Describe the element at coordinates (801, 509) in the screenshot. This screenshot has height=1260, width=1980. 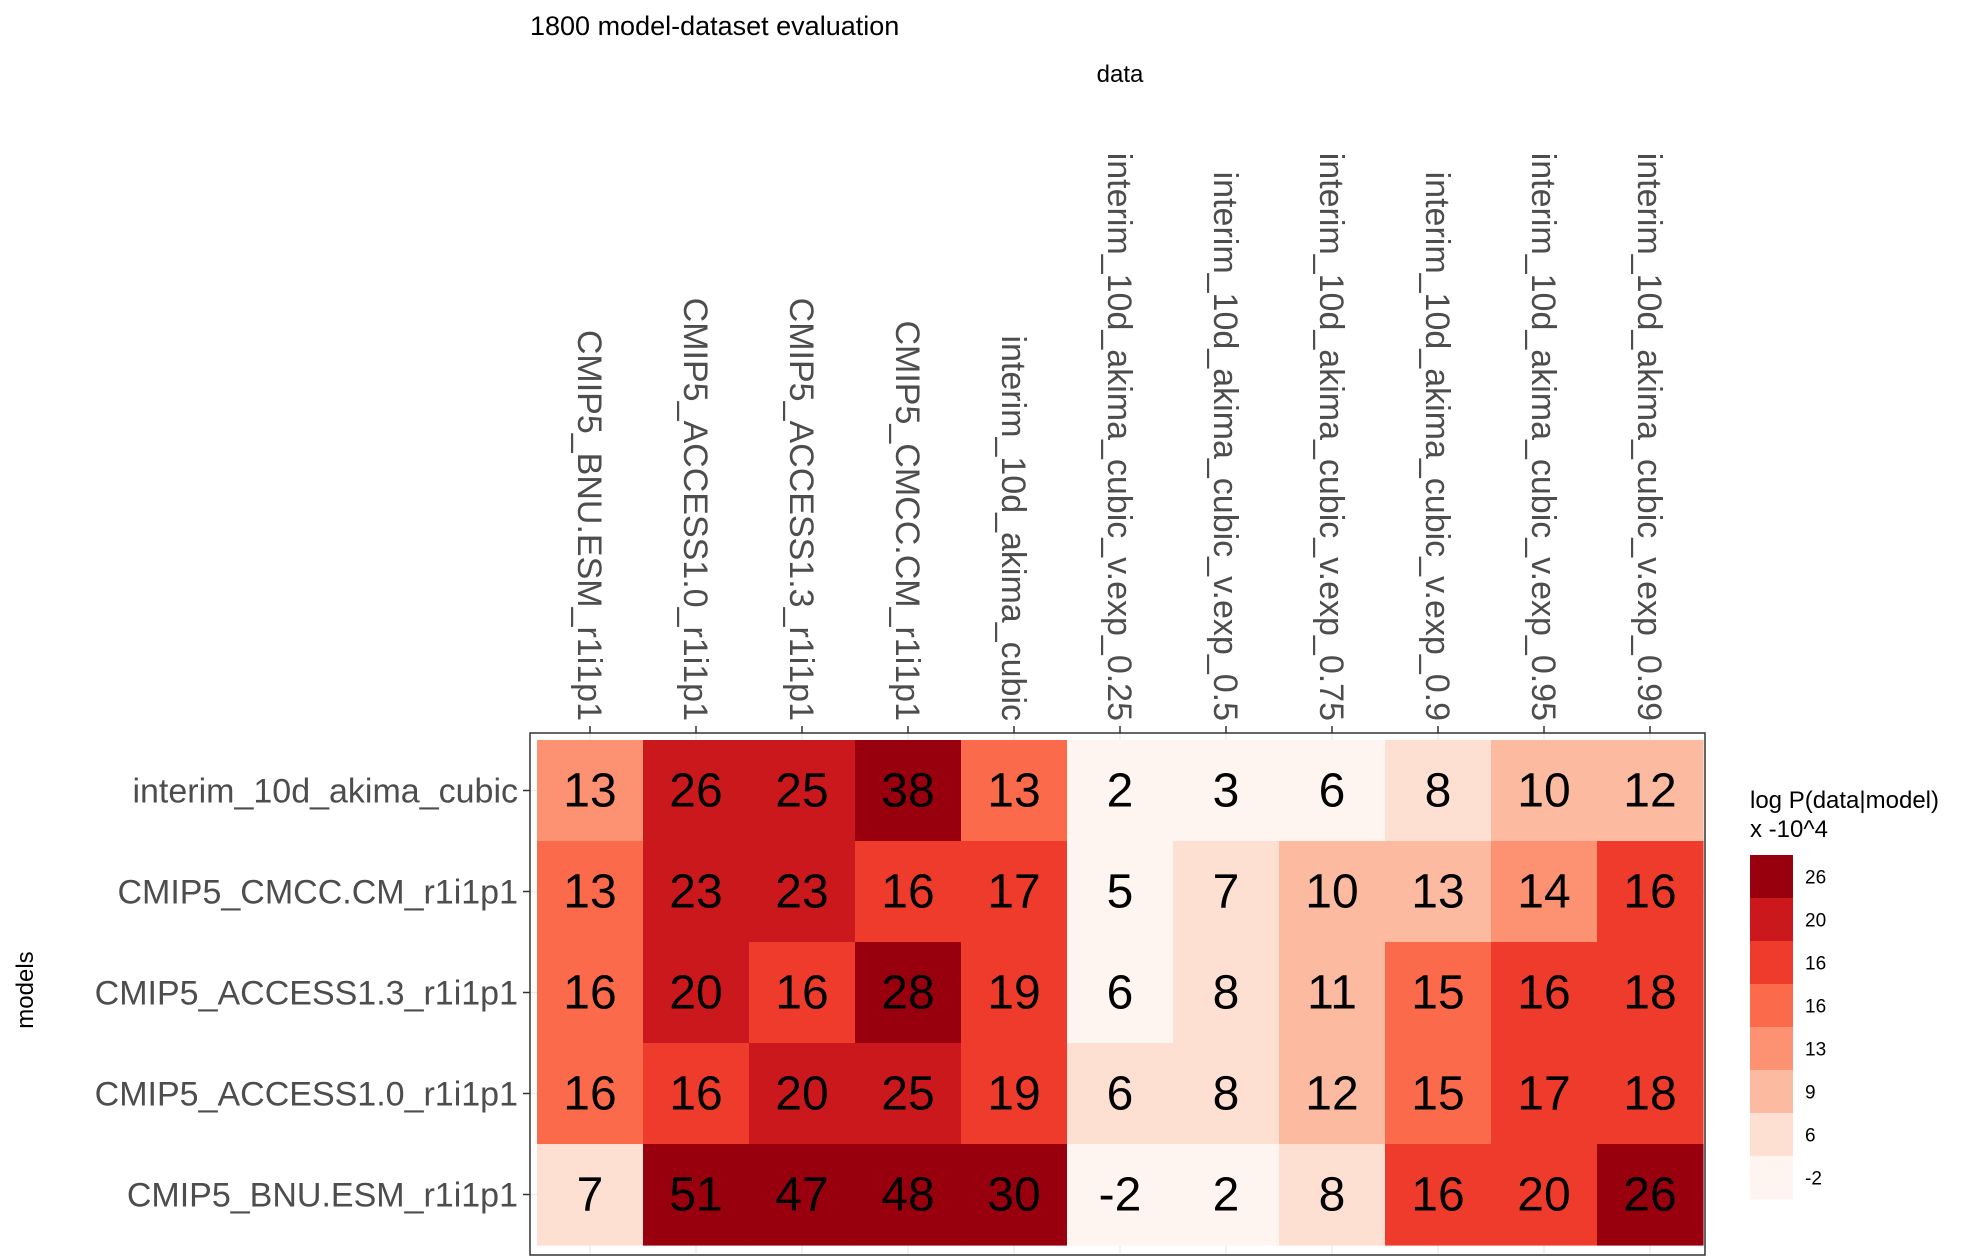
I see `x-tick-label: CMIP5_ACCESS1.3_r1i1p1` at that location.